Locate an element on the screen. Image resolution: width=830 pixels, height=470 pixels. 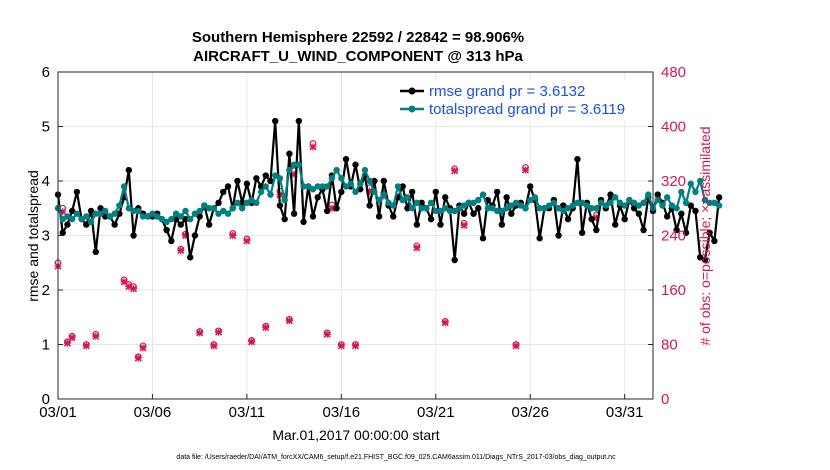
legend-rmse-swatch-marker is located at coordinates (412, 91).